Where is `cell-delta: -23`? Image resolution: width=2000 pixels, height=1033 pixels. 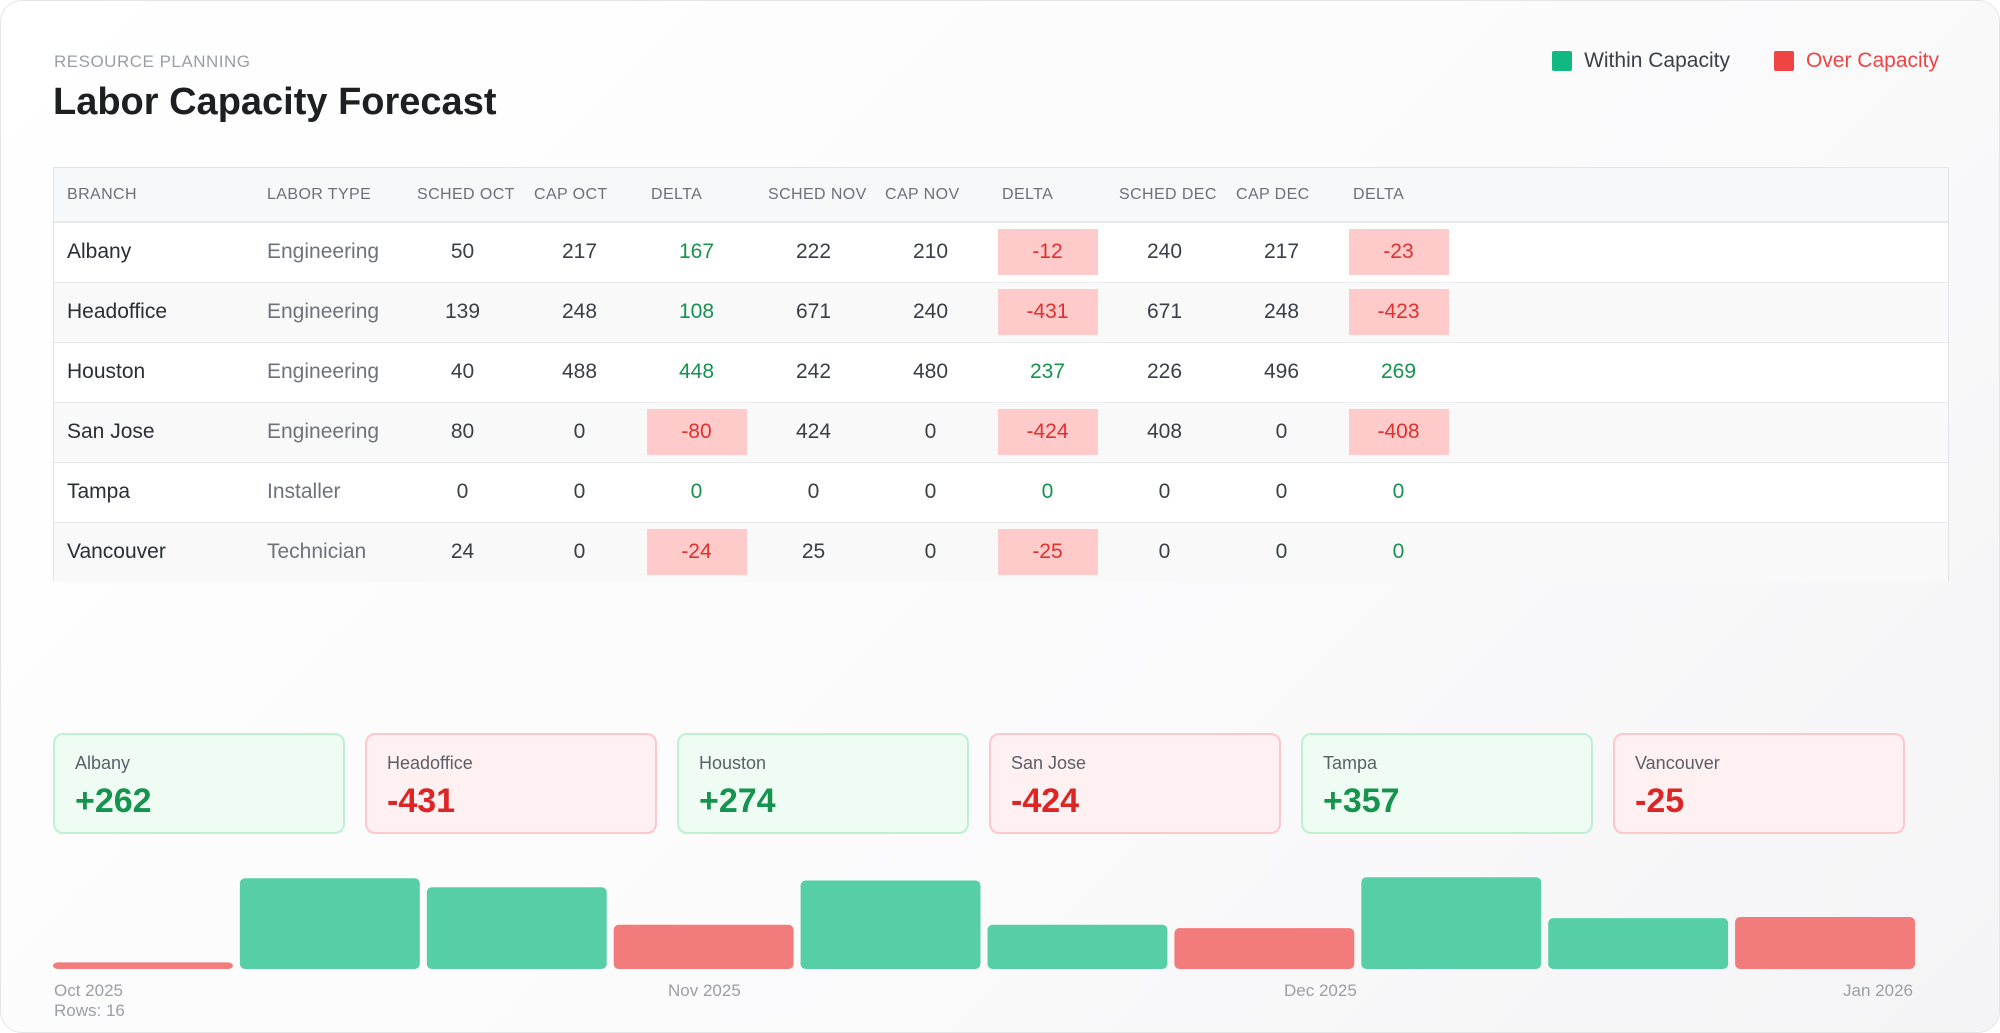
cell-delta: -23 is located at coordinates (1398, 252).